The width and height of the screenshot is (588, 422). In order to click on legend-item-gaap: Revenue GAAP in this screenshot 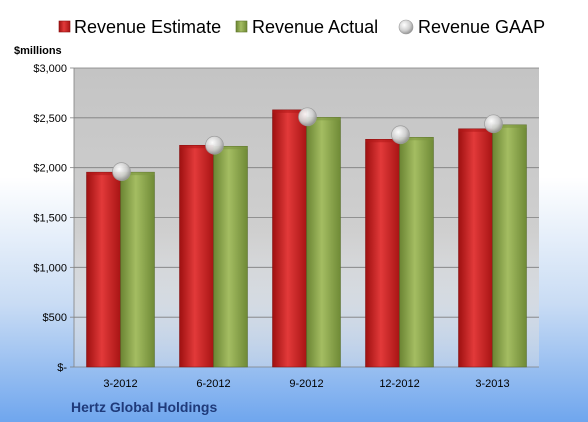, I will do `click(471, 27)`.